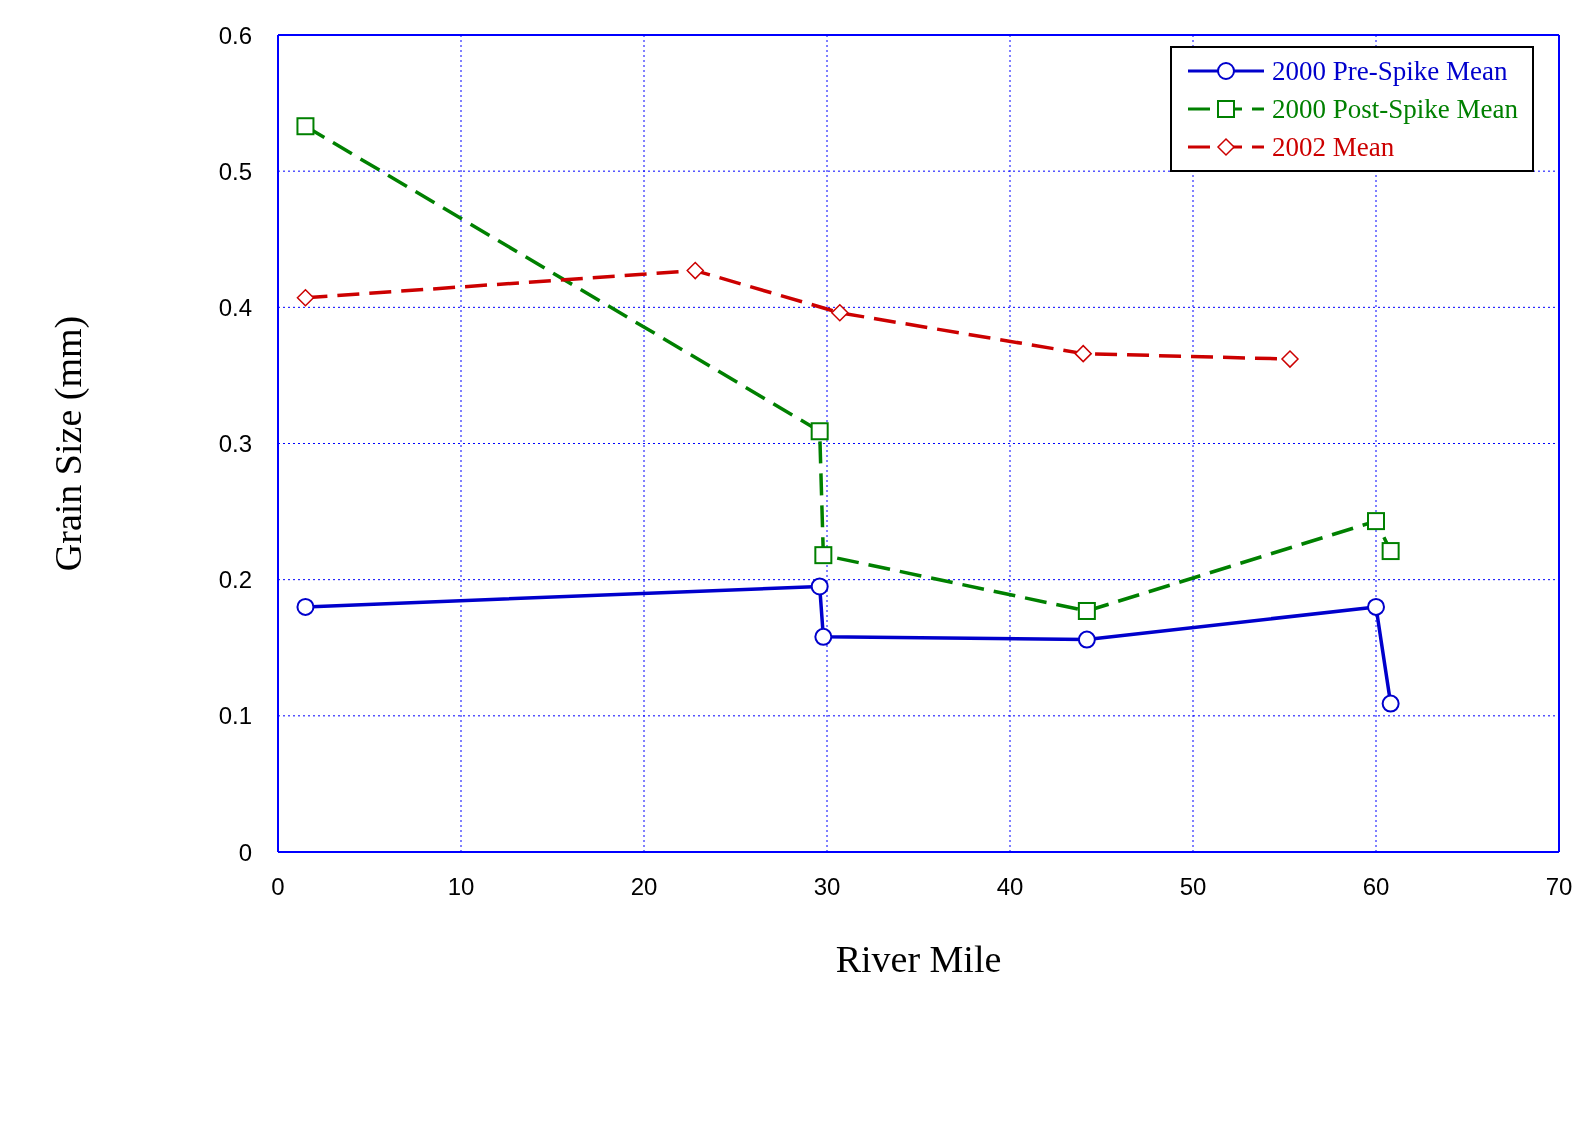 The height and width of the screenshot is (1146, 1594). Describe the element at coordinates (1193, 887) in the screenshot. I see `x-tick-label: 50` at that location.